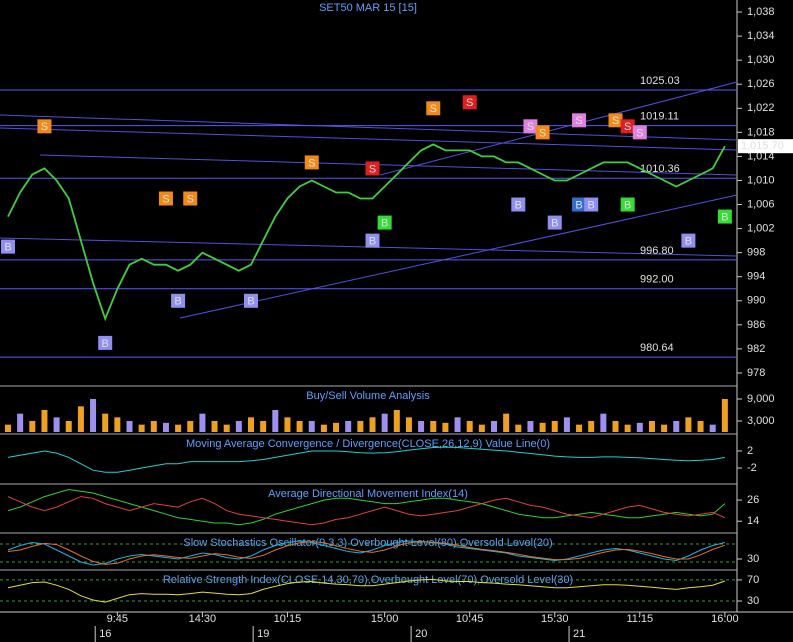  What do you see at coordinates (660, 81) in the screenshot?
I see `level-label: 1025.03` at bounding box center [660, 81].